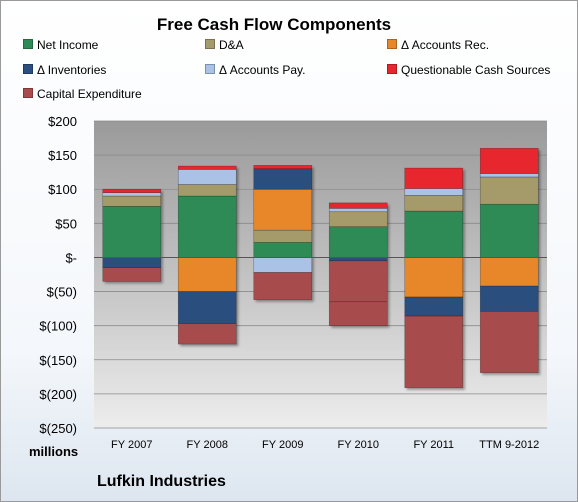 The width and height of the screenshot is (578, 502). Describe the element at coordinates (72, 70) in the screenshot. I see `legend-label: Δ Inventories` at that location.